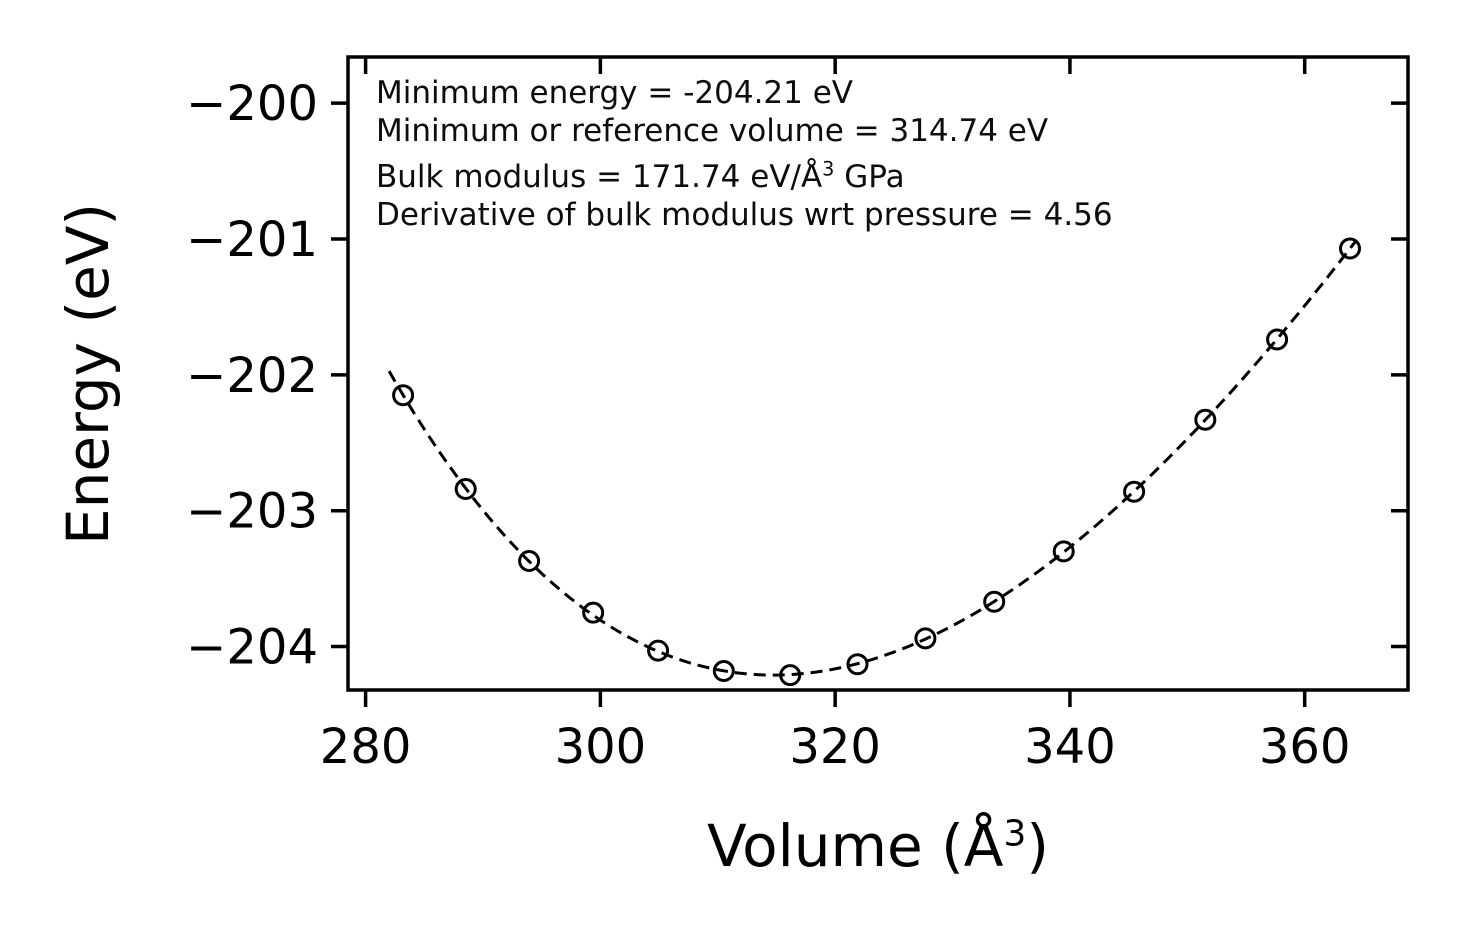 This screenshot has height=943, width=1469. I want to click on annotation-bulk-modulus: Bulk modulus = 171.74 eV/Å3 GPa, so click(744, 177).